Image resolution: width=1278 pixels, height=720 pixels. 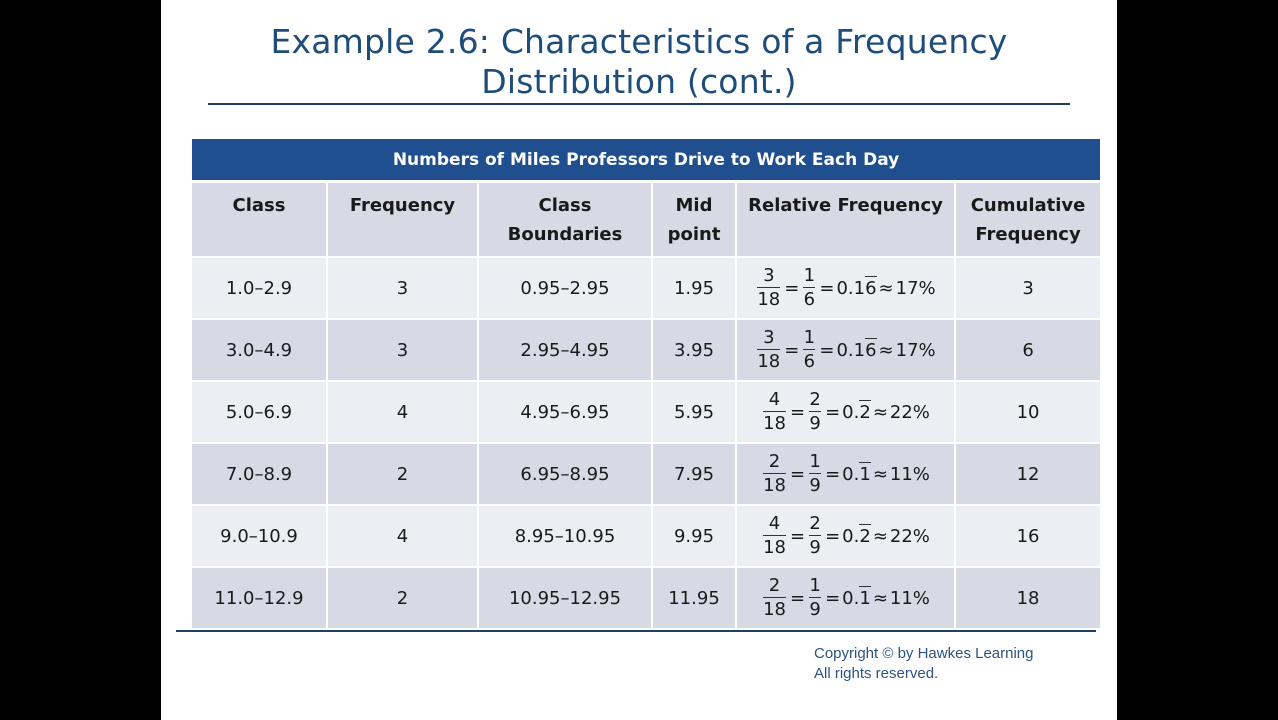 What do you see at coordinates (1027, 411) in the screenshot?
I see `cell-cumulative-frequency: 10` at bounding box center [1027, 411].